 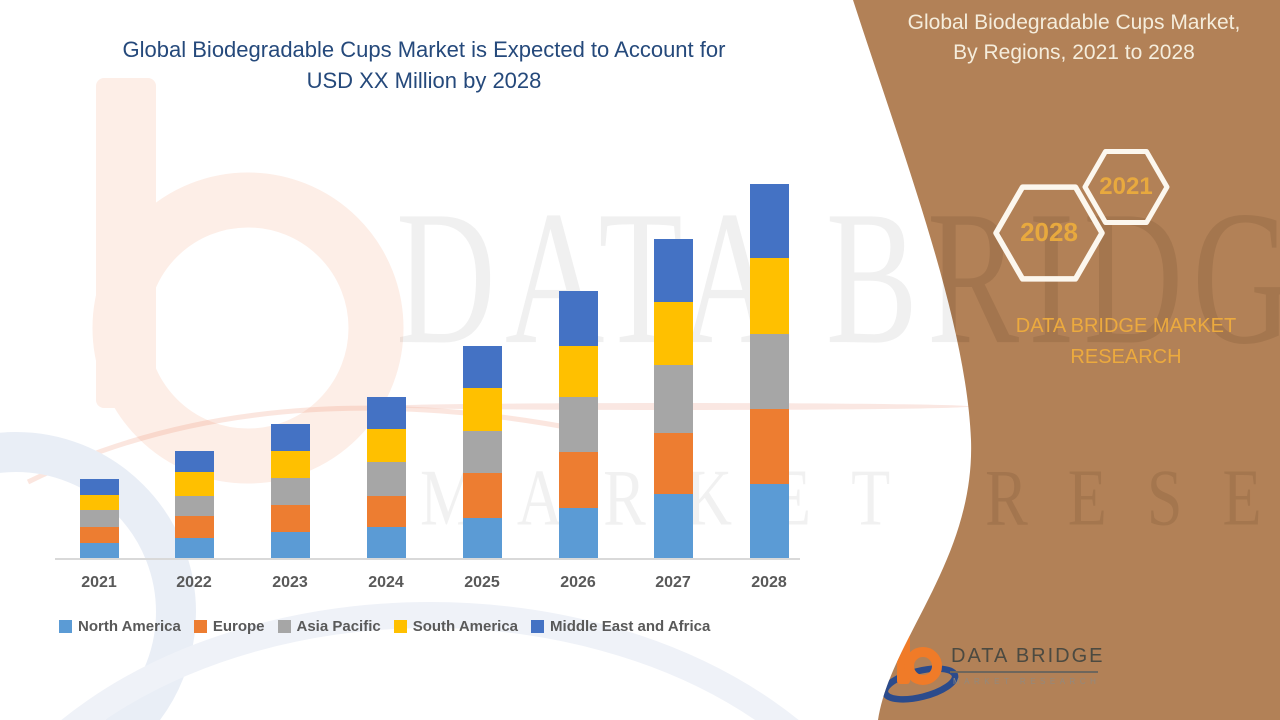 What do you see at coordinates (1126, 342) in the screenshot?
I see `panel-brand-text: DATA BRIDGE MARKET RESEARCH` at bounding box center [1126, 342].